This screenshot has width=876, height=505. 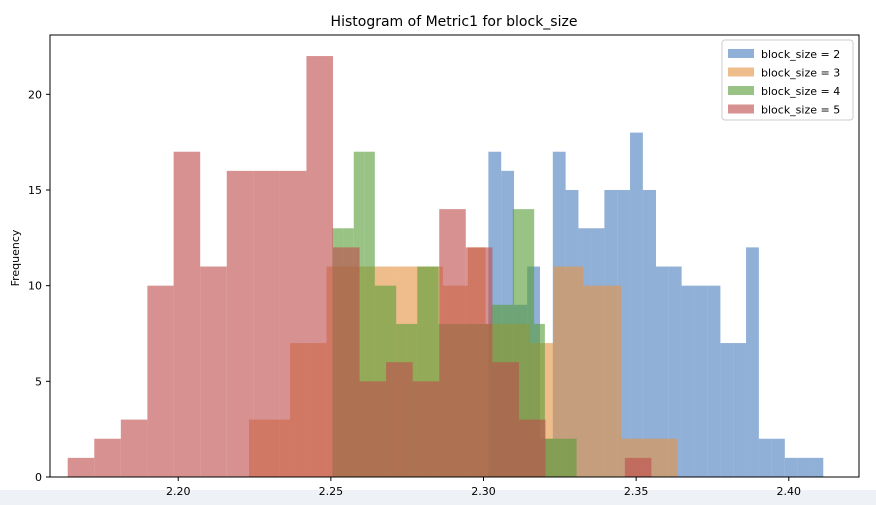 I want to click on x-tick-label: 2.40, so click(x=789, y=491).